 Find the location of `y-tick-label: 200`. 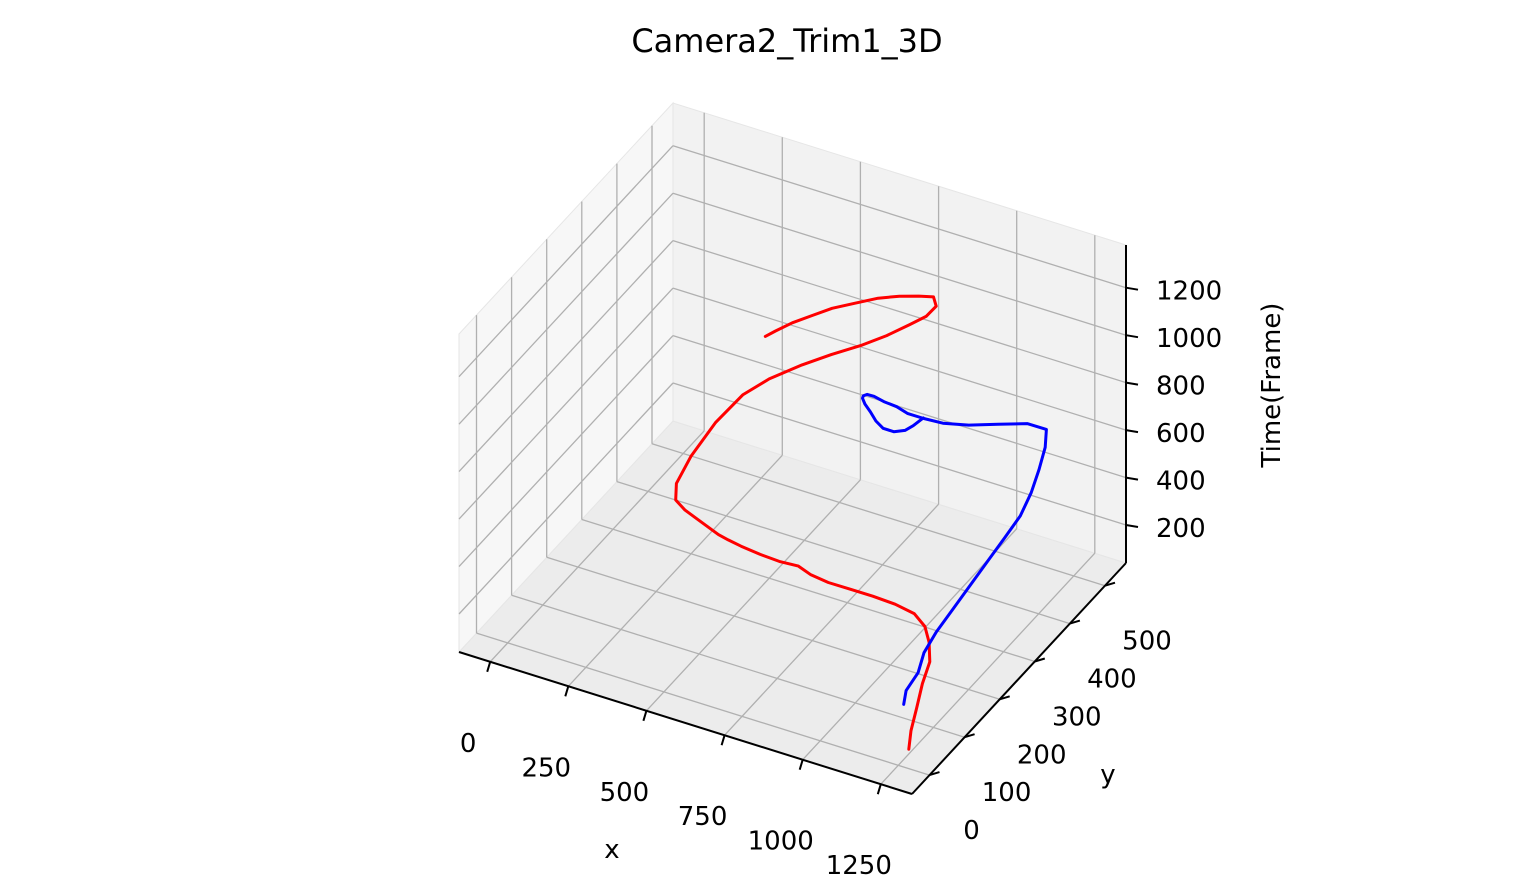

y-tick-label: 200 is located at coordinates (1042, 755).